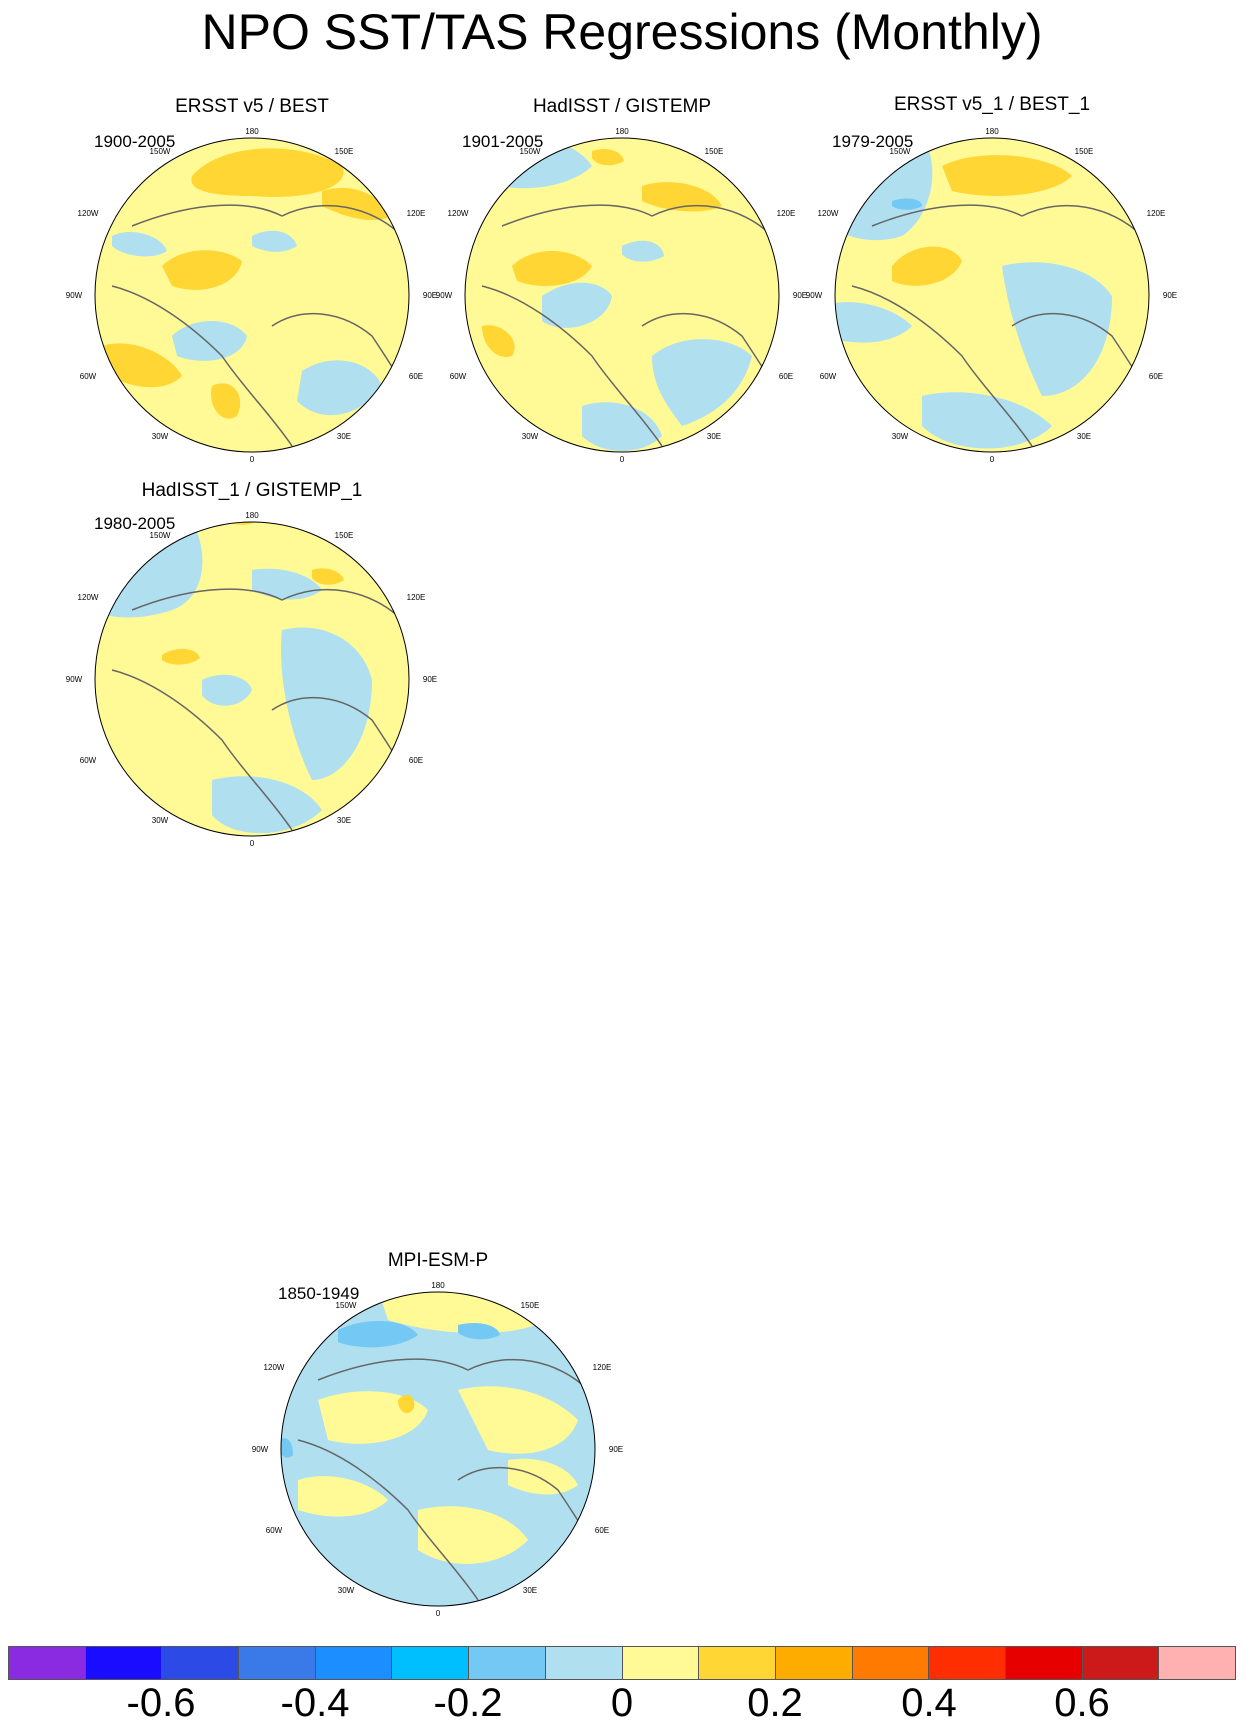  What do you see at coordinates (135, 141) in the screenshot?
I see `panel-period: 1900-2005` at bounding box center [135, 141].